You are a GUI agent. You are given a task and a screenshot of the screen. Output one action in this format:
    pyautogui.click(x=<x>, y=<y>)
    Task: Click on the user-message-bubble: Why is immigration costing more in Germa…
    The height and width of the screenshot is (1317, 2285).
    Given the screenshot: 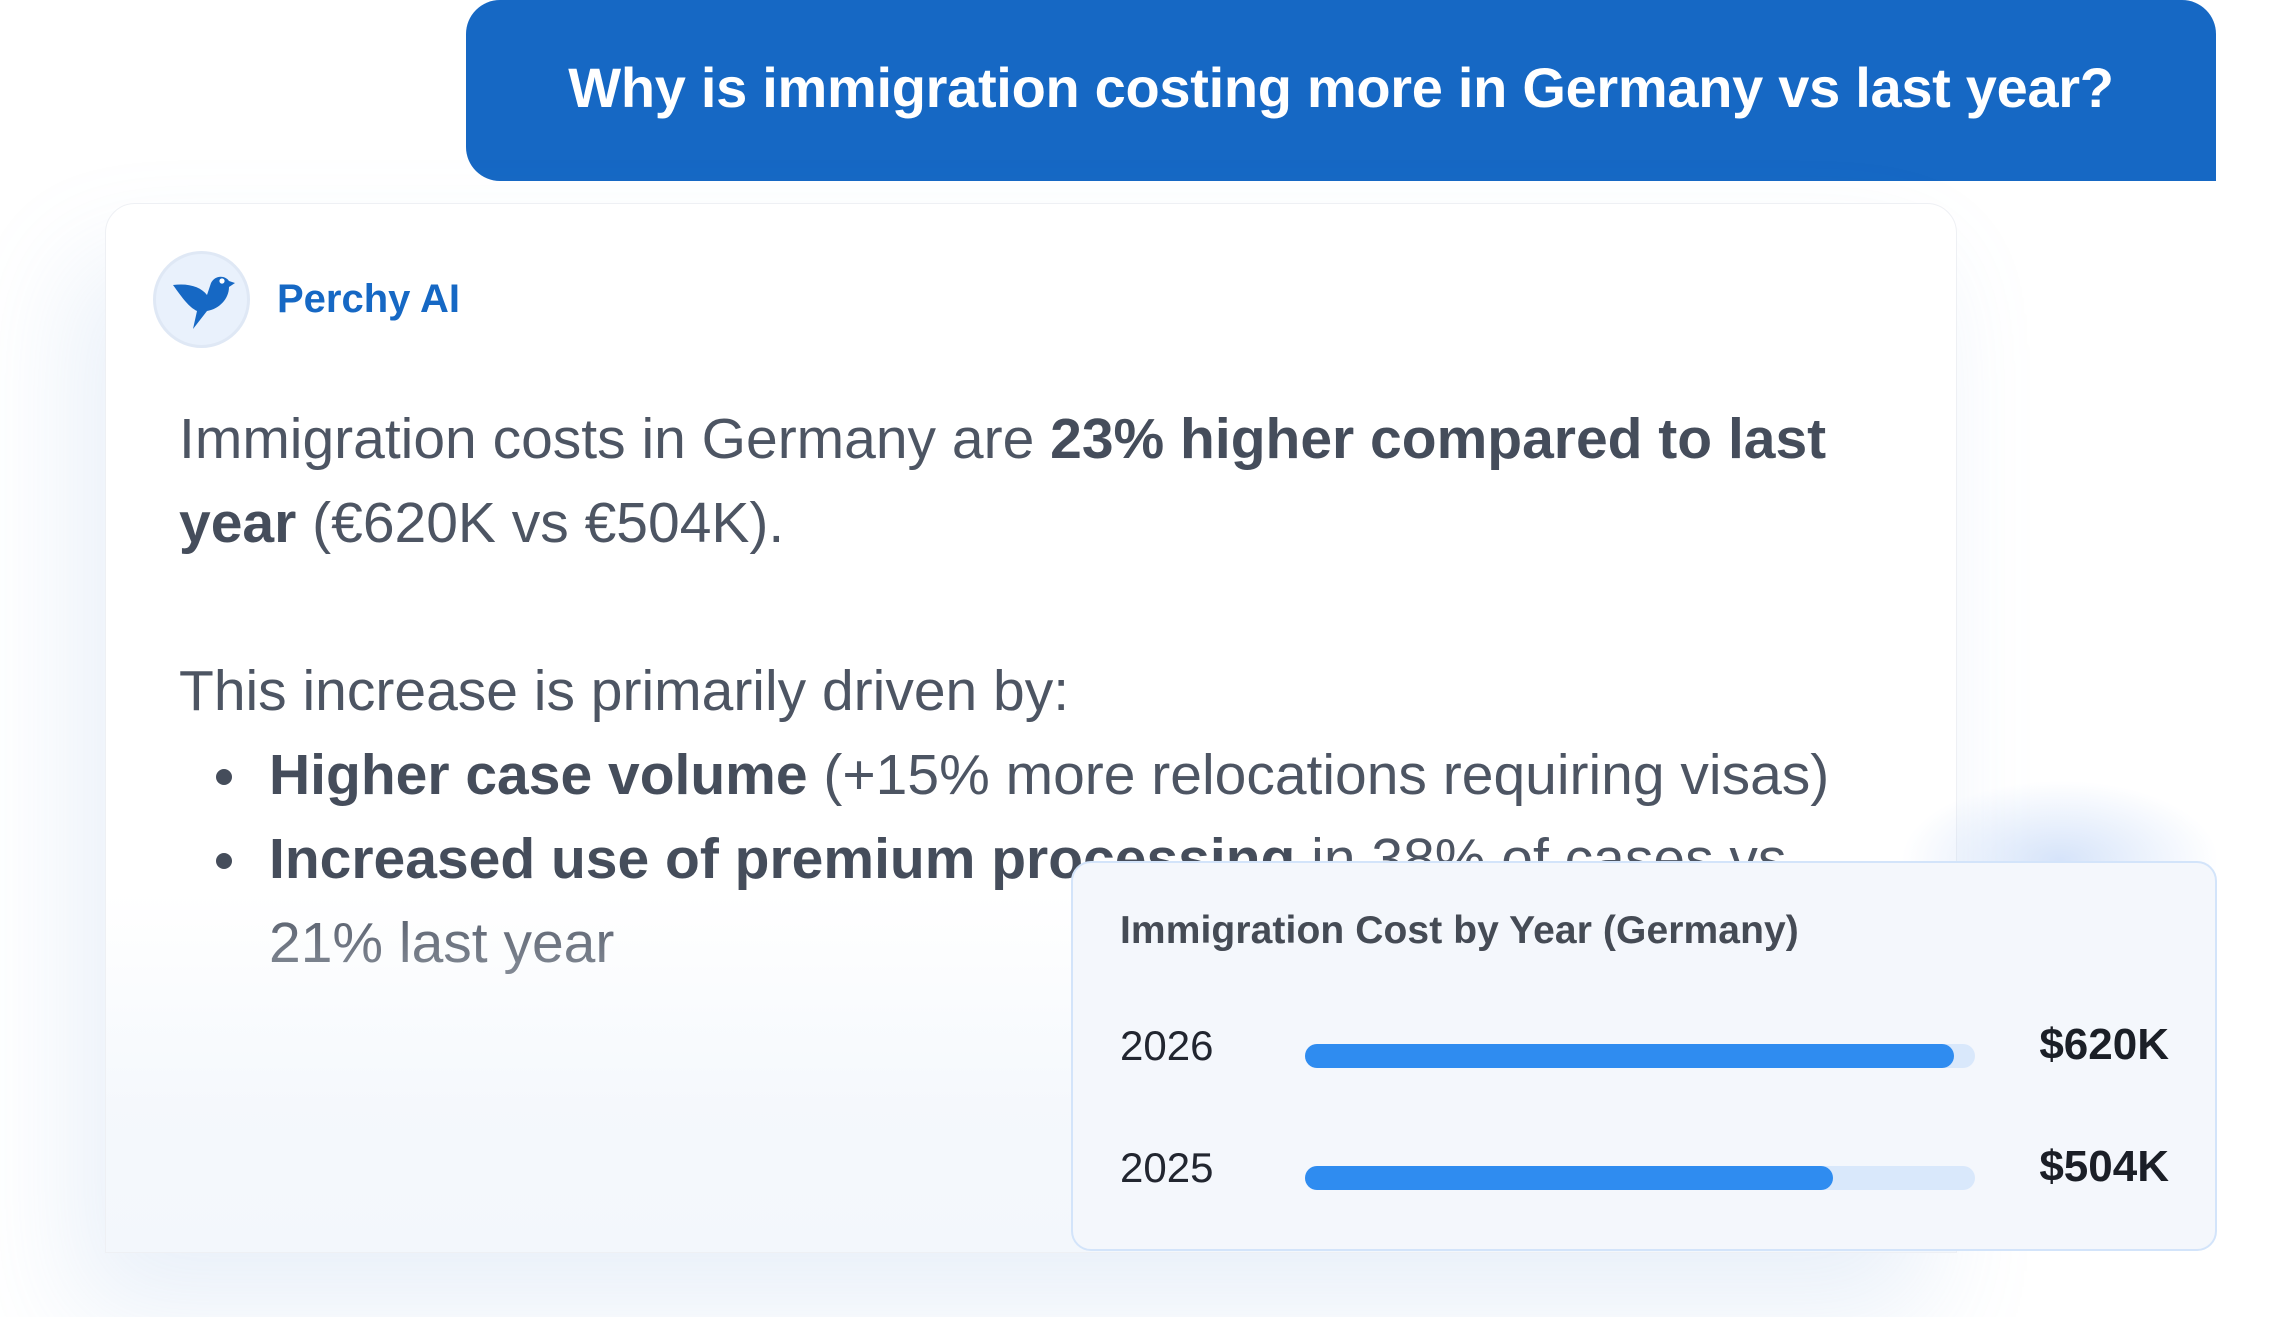 What is the action you would take?
    pyautogui.click(x=1341, y=90)
    